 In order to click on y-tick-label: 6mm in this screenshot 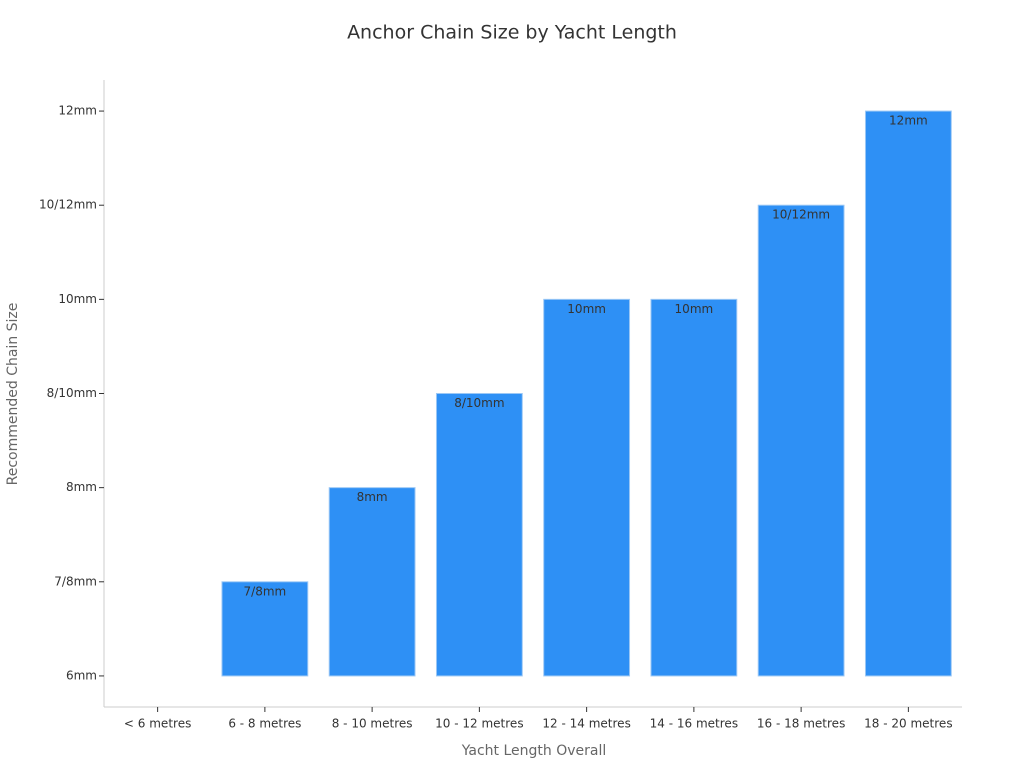, I will do `click(81, 675)`.